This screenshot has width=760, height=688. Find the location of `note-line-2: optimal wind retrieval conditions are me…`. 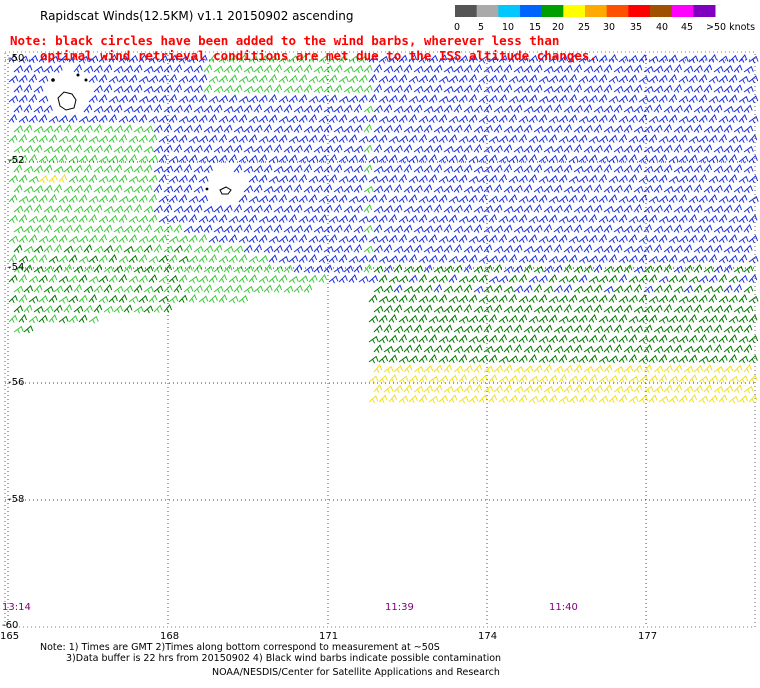

note-line-2: optimal wind retrieval conditions are me… is located at coordinates (318, 55).